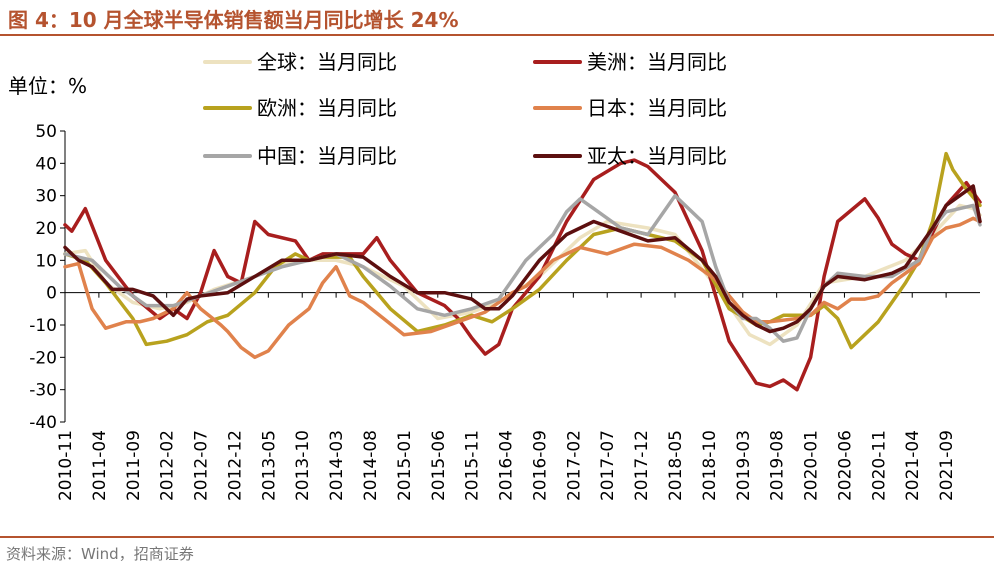 The height and width of the screenshot is (572, 994). Describe the element at coordinates (327, 156) in the screenshot. I see `legend-label: 中国：当月同比` at that location.